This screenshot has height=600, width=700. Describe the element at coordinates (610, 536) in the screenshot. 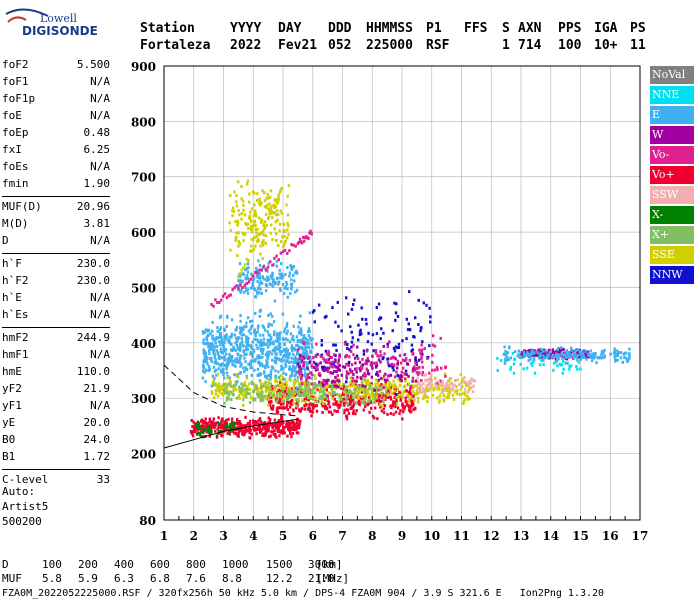

I see `x-tick-label: 16` at that location.